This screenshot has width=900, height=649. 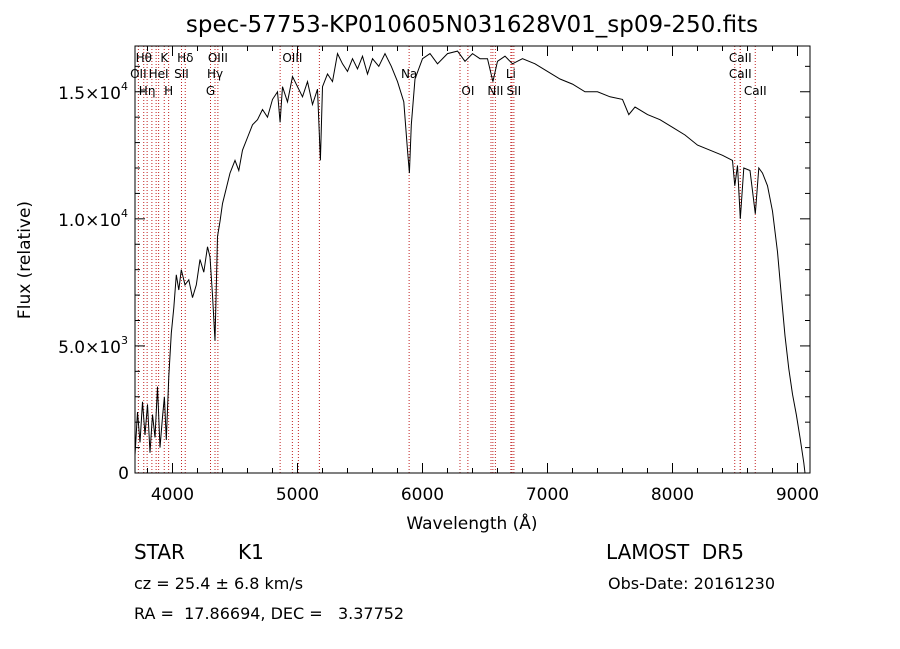 I want to click on y-tick-label: 0, so click(x=123, y=474).